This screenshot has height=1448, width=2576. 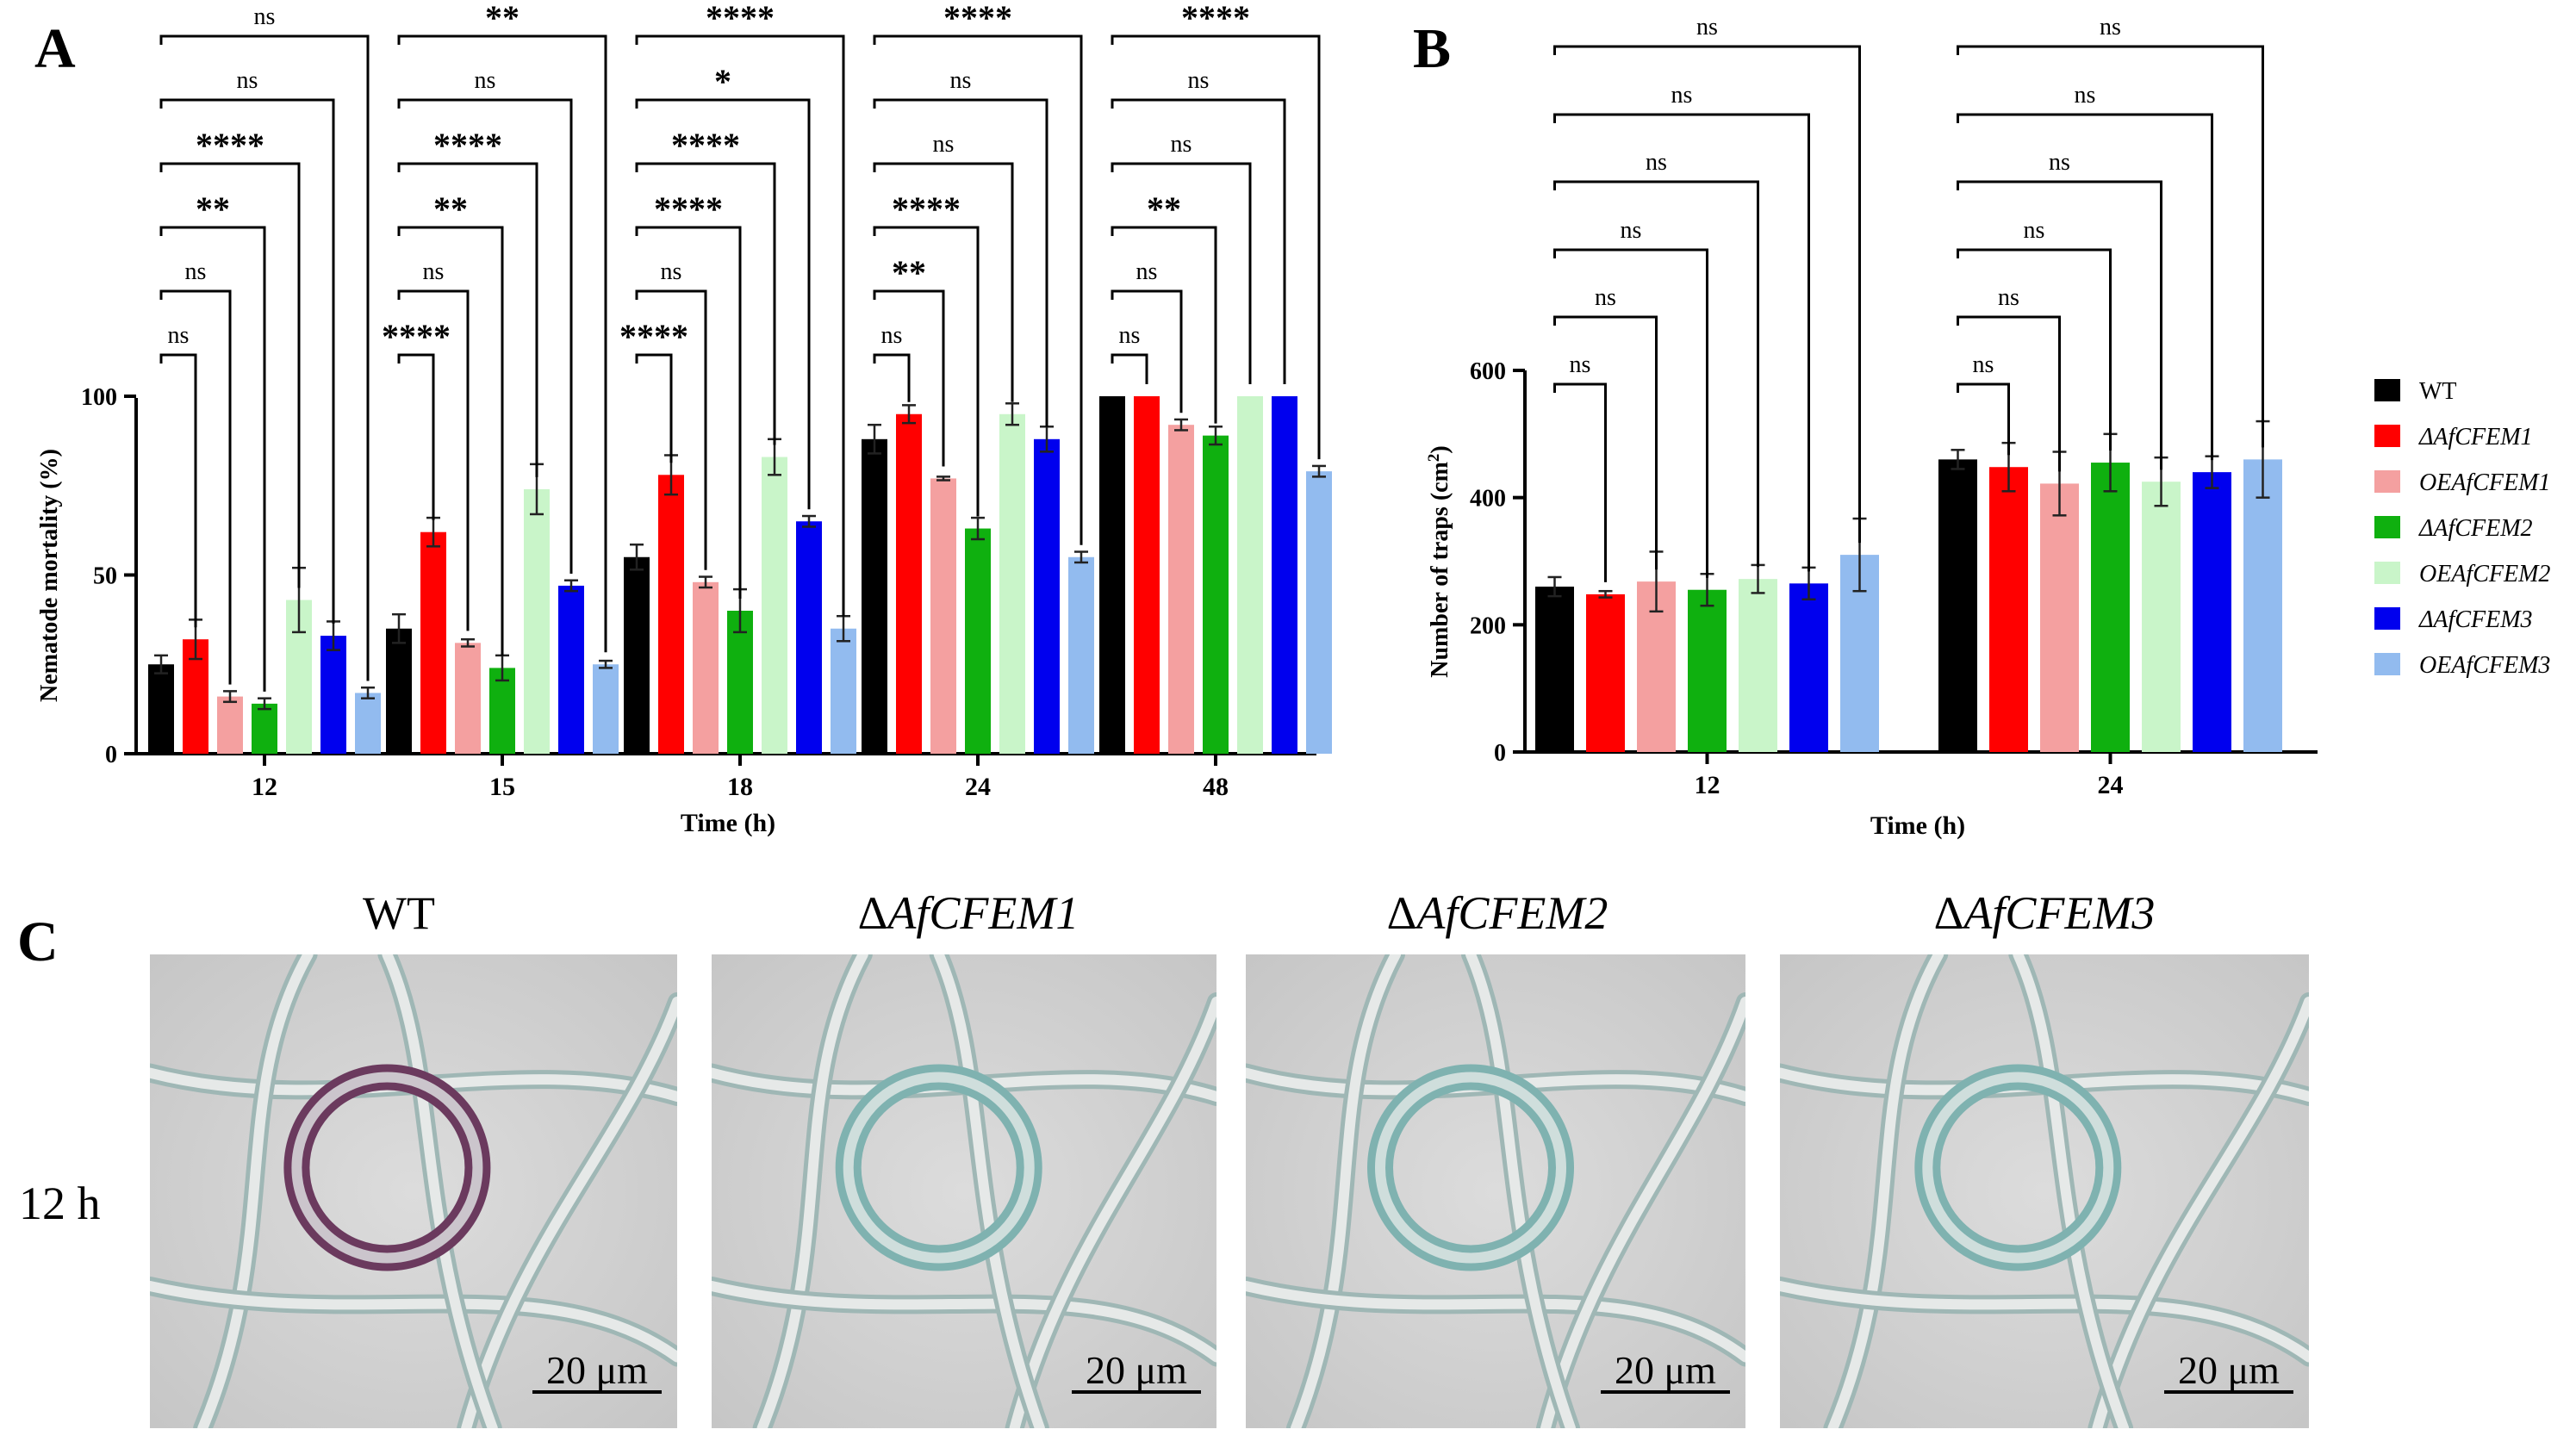 What do you see at coordinates (50, 576) in the screenshot?
I see `chart-a-y-label: Nematode mortality (%)` at bounding box center [50, 576].